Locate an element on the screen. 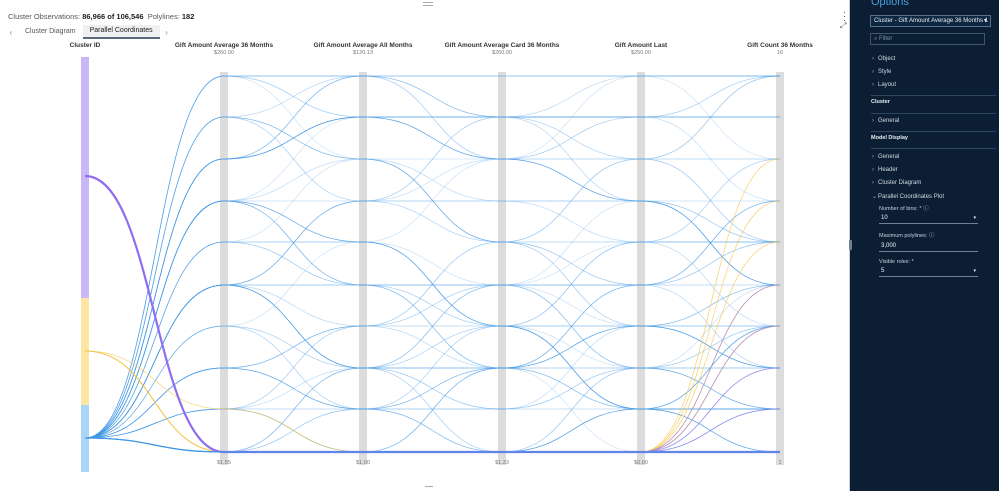 The image size is (999, 491). section-object: › Object is located at coordinates (883, 59).